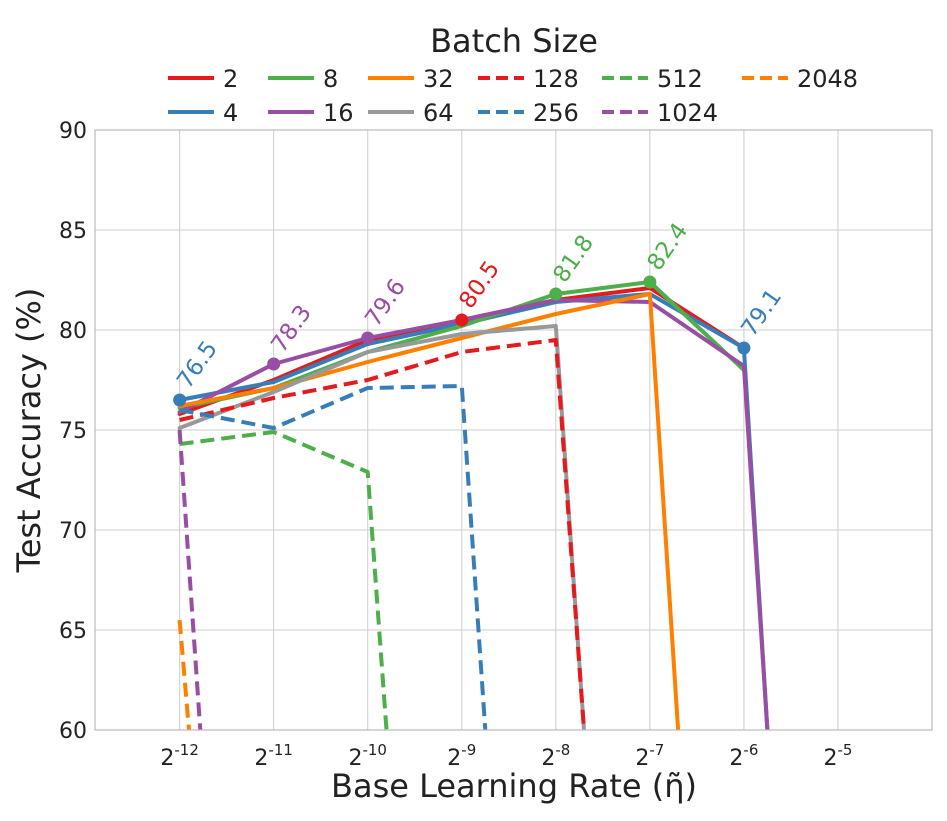 This screenshot has height=821, width=947. What do you see at coordinates (837, 756) in the screenshot?
I see `x-tick-label: 2-5` at bounding box center [837, 756].